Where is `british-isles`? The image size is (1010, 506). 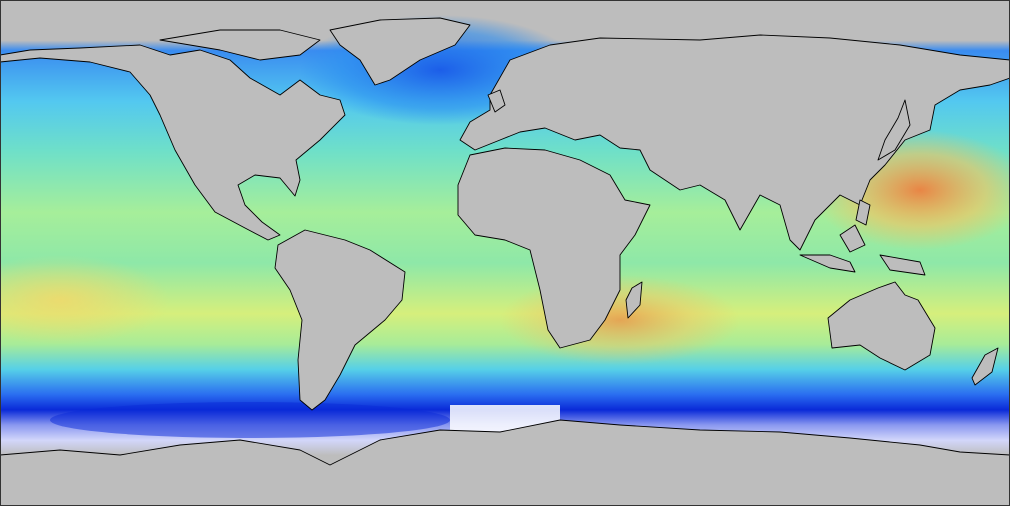 british-isles is located at coordinates (496, 101).